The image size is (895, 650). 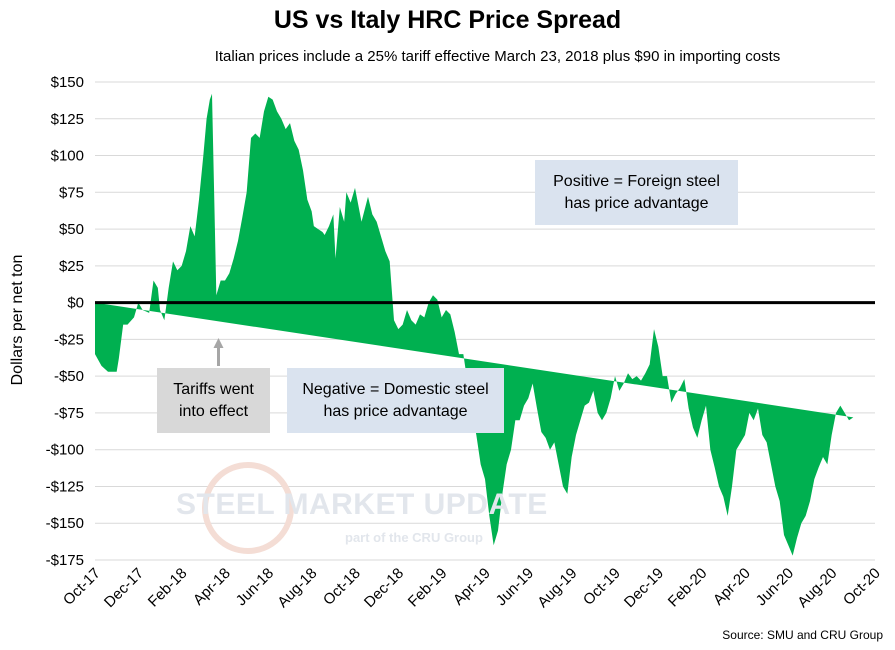 I want to click on x-tick-label: Feb-18, so click(x=168, y=588).